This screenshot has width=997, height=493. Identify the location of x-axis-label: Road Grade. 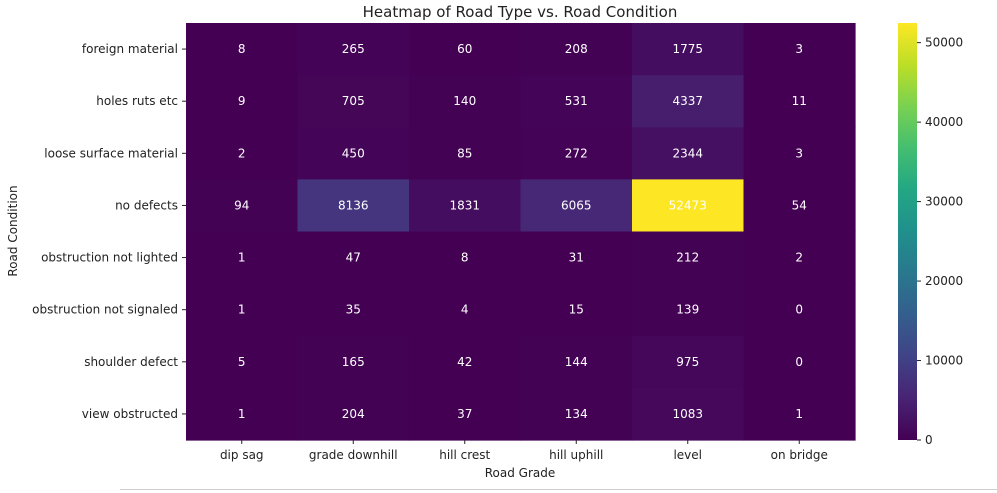
(520, 473).